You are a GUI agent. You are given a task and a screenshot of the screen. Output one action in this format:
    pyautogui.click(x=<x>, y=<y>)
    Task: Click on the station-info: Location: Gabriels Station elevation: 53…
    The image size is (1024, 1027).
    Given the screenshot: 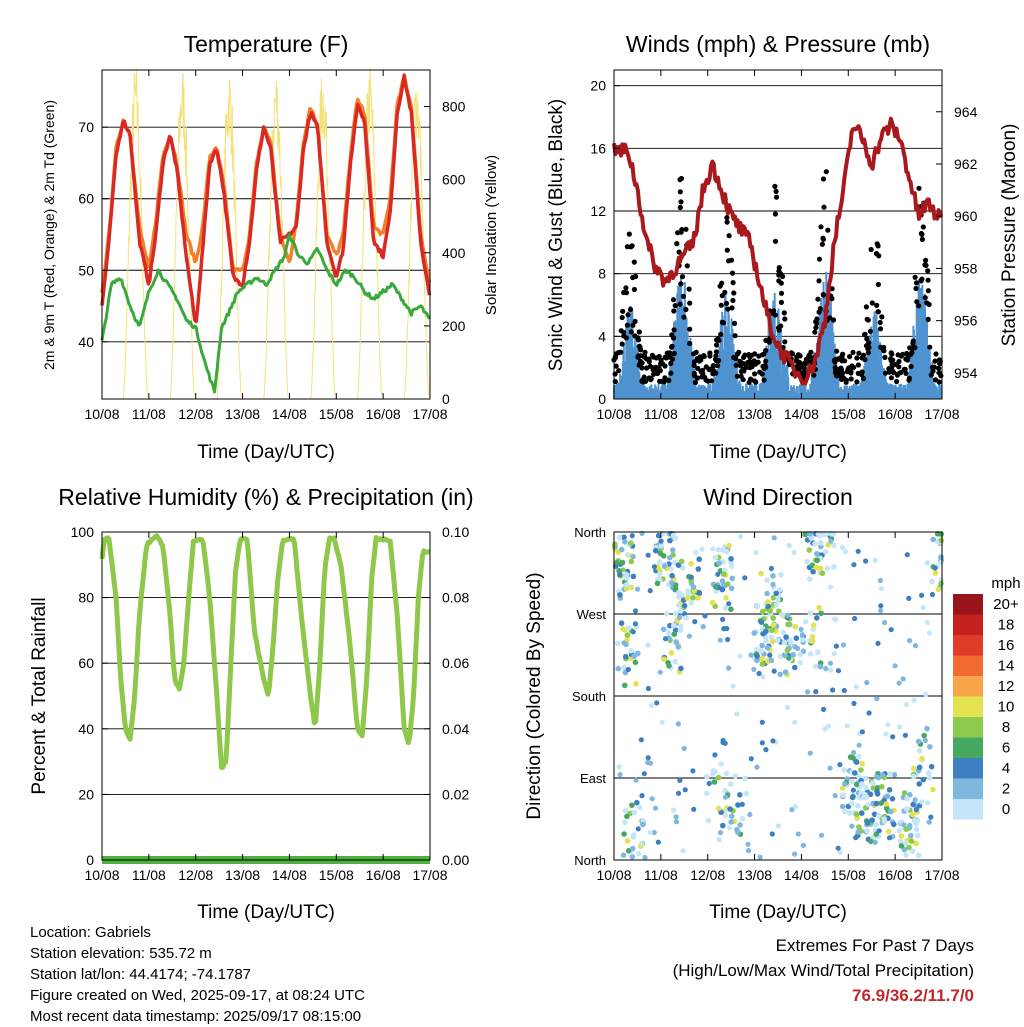 What is the action you would take?
    pyautogui.click(x=197, y=974)
    